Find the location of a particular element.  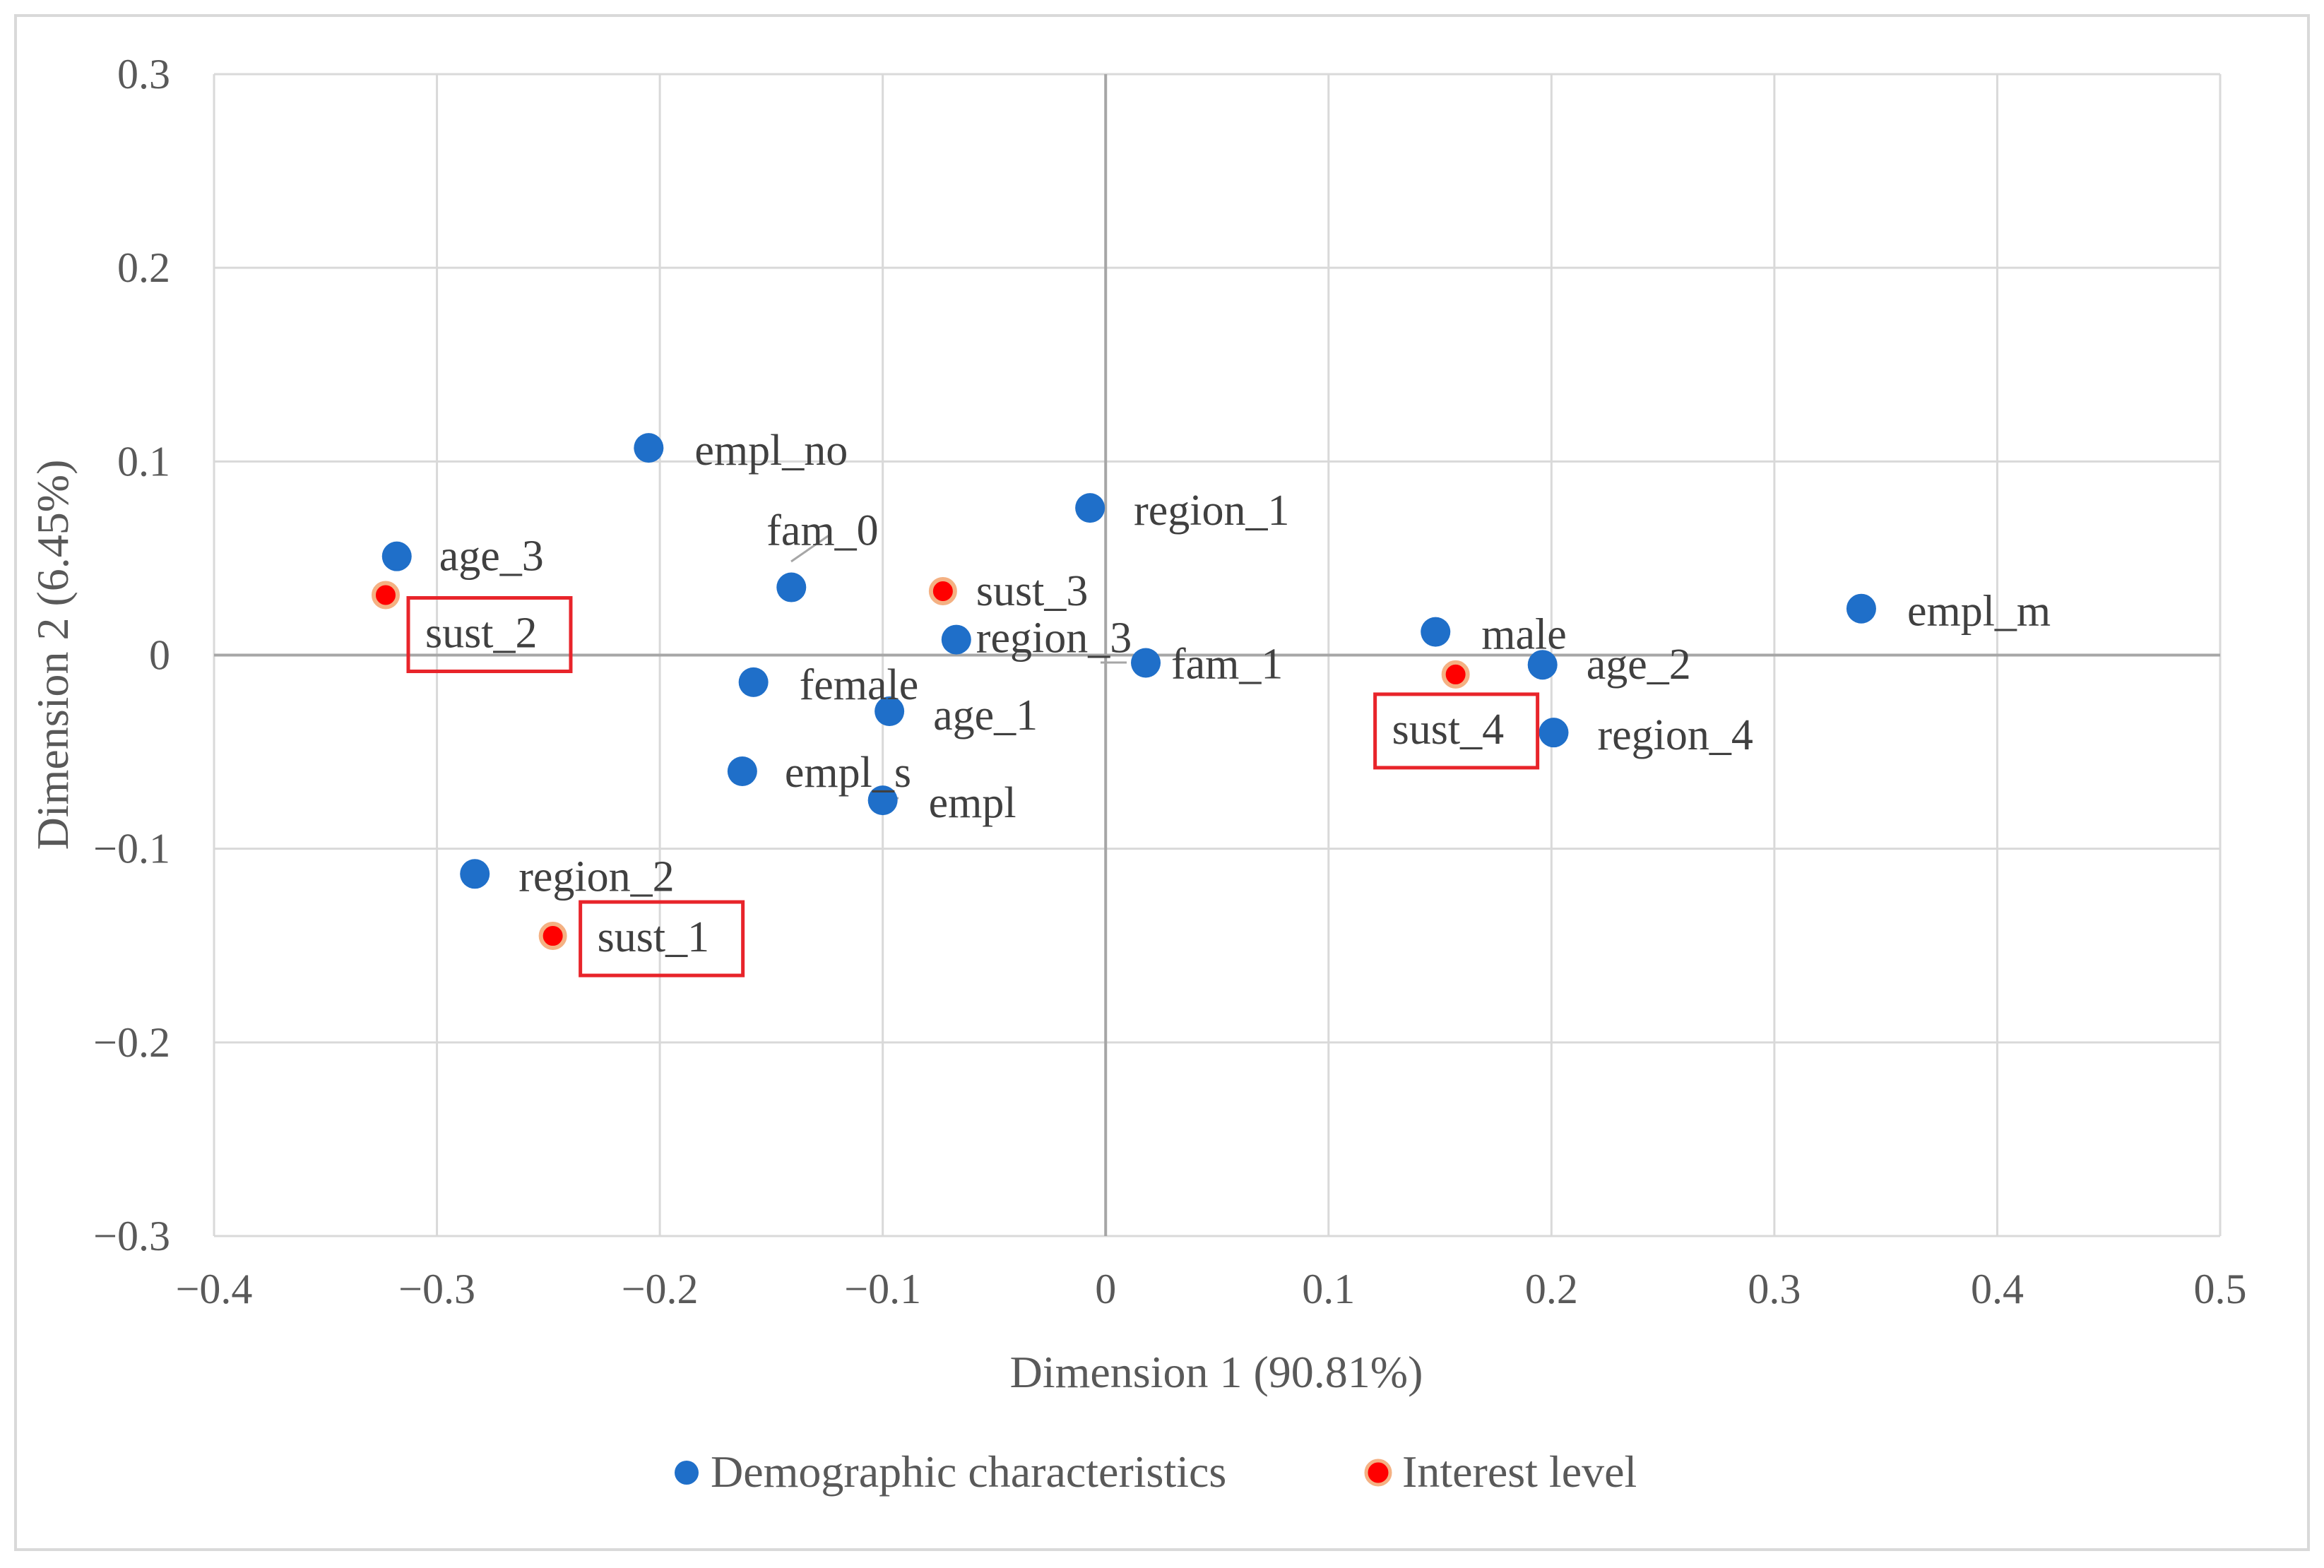

x-tick-label: −0.2 is located at coordinates (660, 1289).